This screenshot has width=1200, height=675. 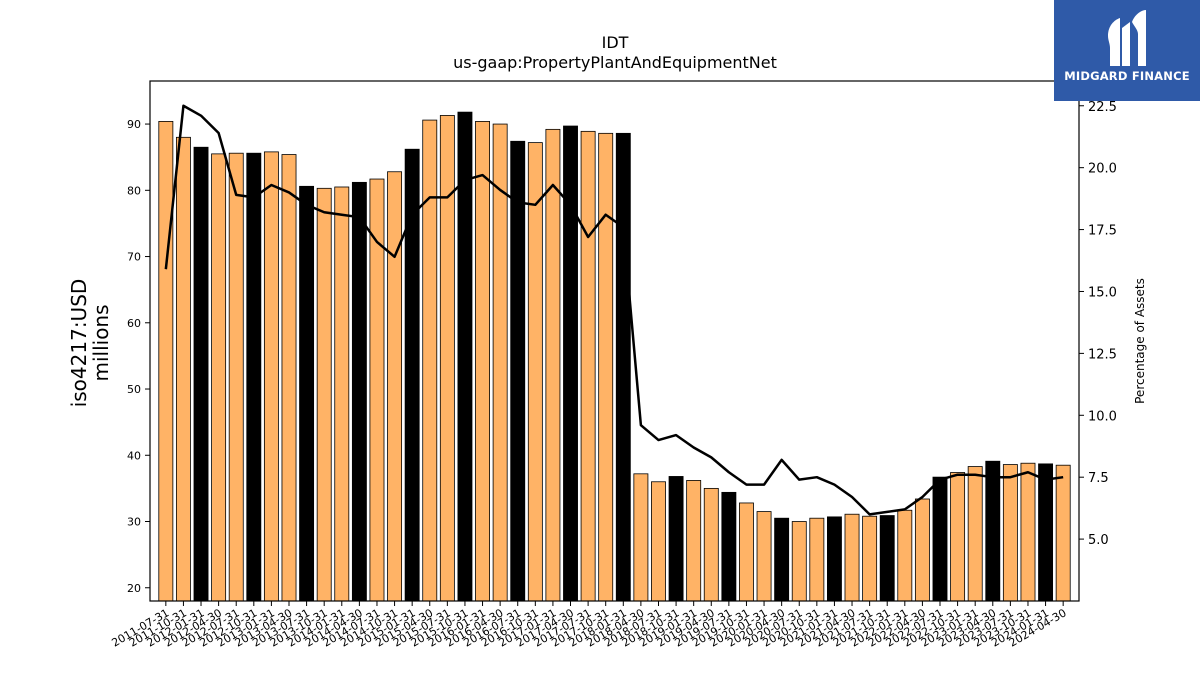 What do you see at coordinates (79, 343) in the screenshot?
I see `y-axis-label-line: iso4217:USD` at bounding box center [79, 343].